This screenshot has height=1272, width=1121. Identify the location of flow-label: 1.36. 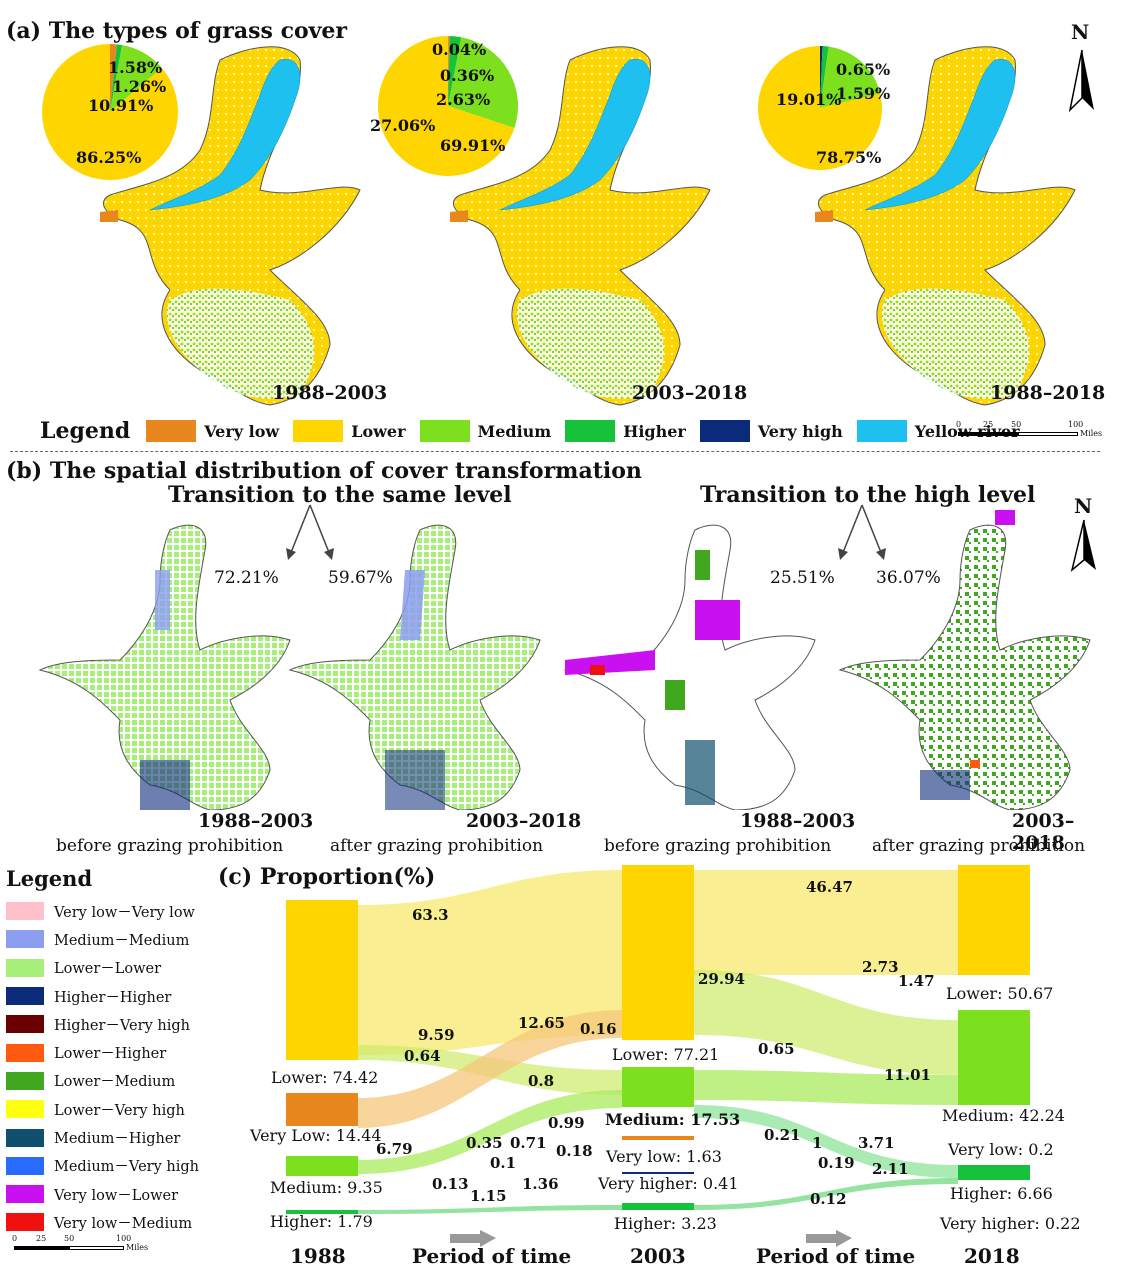
(540, 1184).